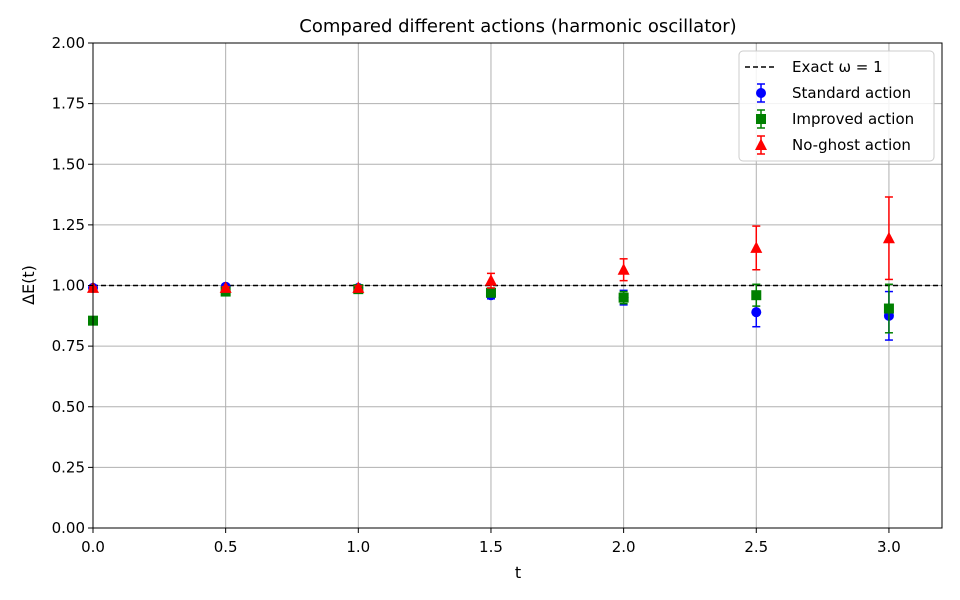 Image resolution: width=960 pixels, height=600 pixels. I want to click on x-tick-label: 2.0, so click(624, 547).